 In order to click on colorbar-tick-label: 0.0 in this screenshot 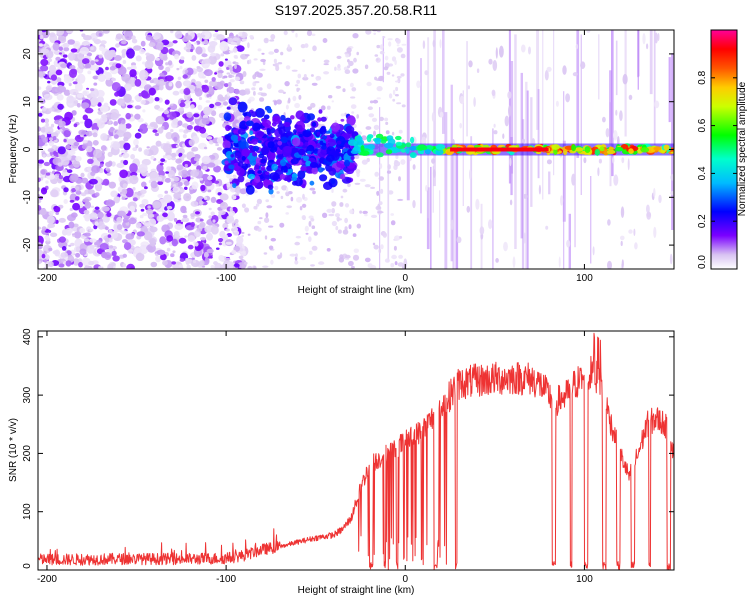, I will do `click(702, 262)`.